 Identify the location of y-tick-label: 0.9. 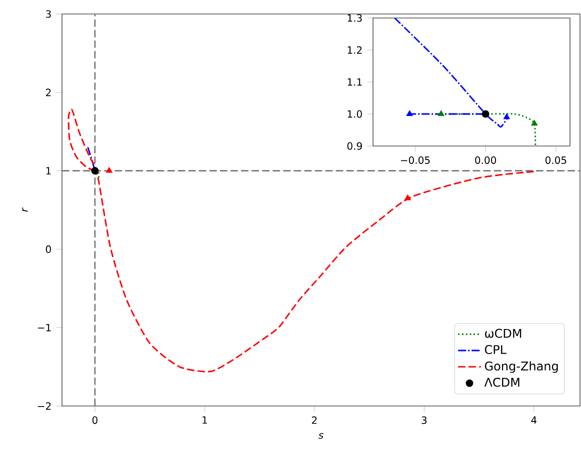
(354, 146).